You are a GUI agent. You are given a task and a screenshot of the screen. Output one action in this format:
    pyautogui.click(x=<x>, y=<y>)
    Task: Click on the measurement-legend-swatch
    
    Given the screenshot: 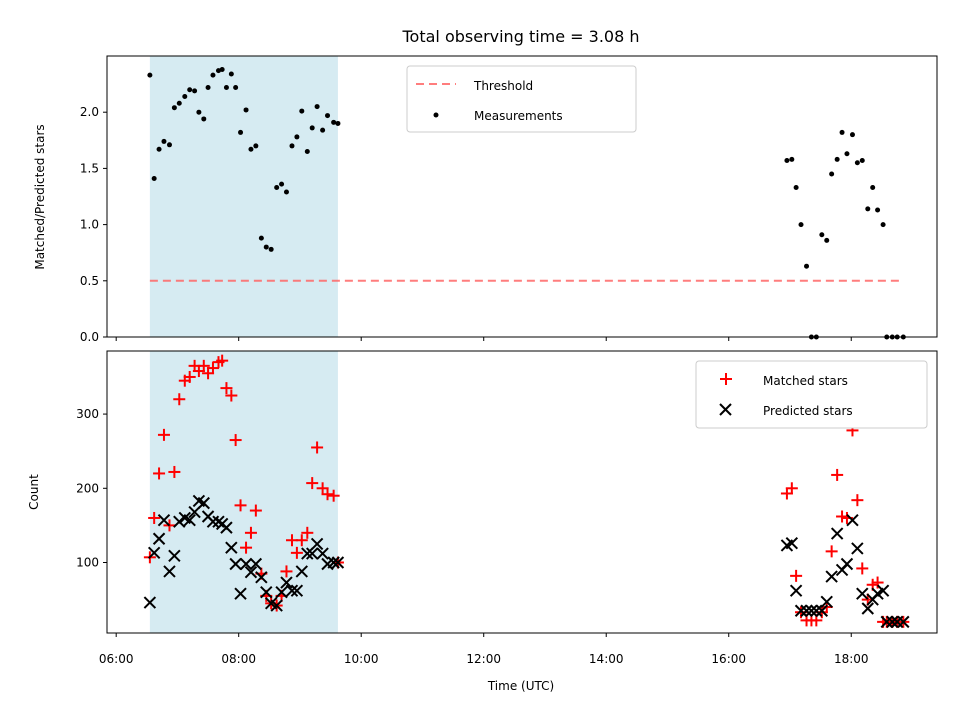 What is the action you would take?
    pyautogui.click(x=436, y=115)
    